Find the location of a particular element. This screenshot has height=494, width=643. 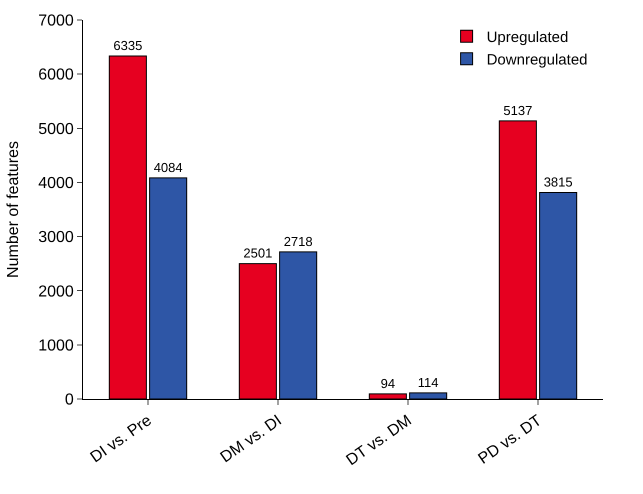

y-tick-label: 3000 is located at coordinates (56, 237).